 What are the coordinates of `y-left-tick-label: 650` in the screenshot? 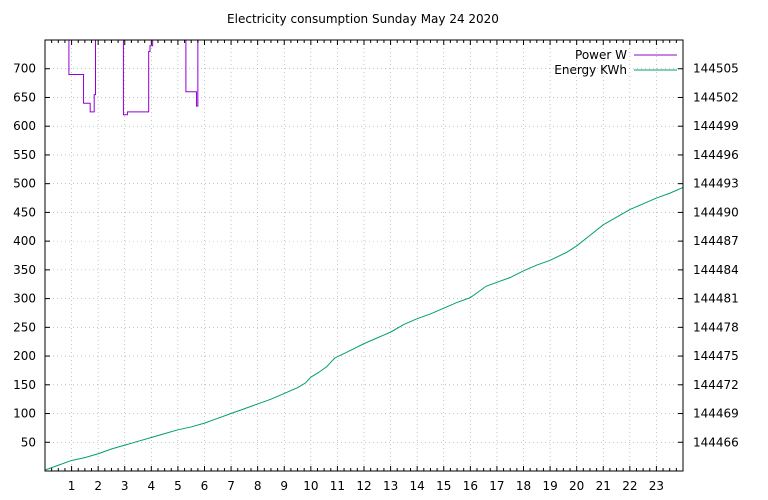 It's located at (24, 97).